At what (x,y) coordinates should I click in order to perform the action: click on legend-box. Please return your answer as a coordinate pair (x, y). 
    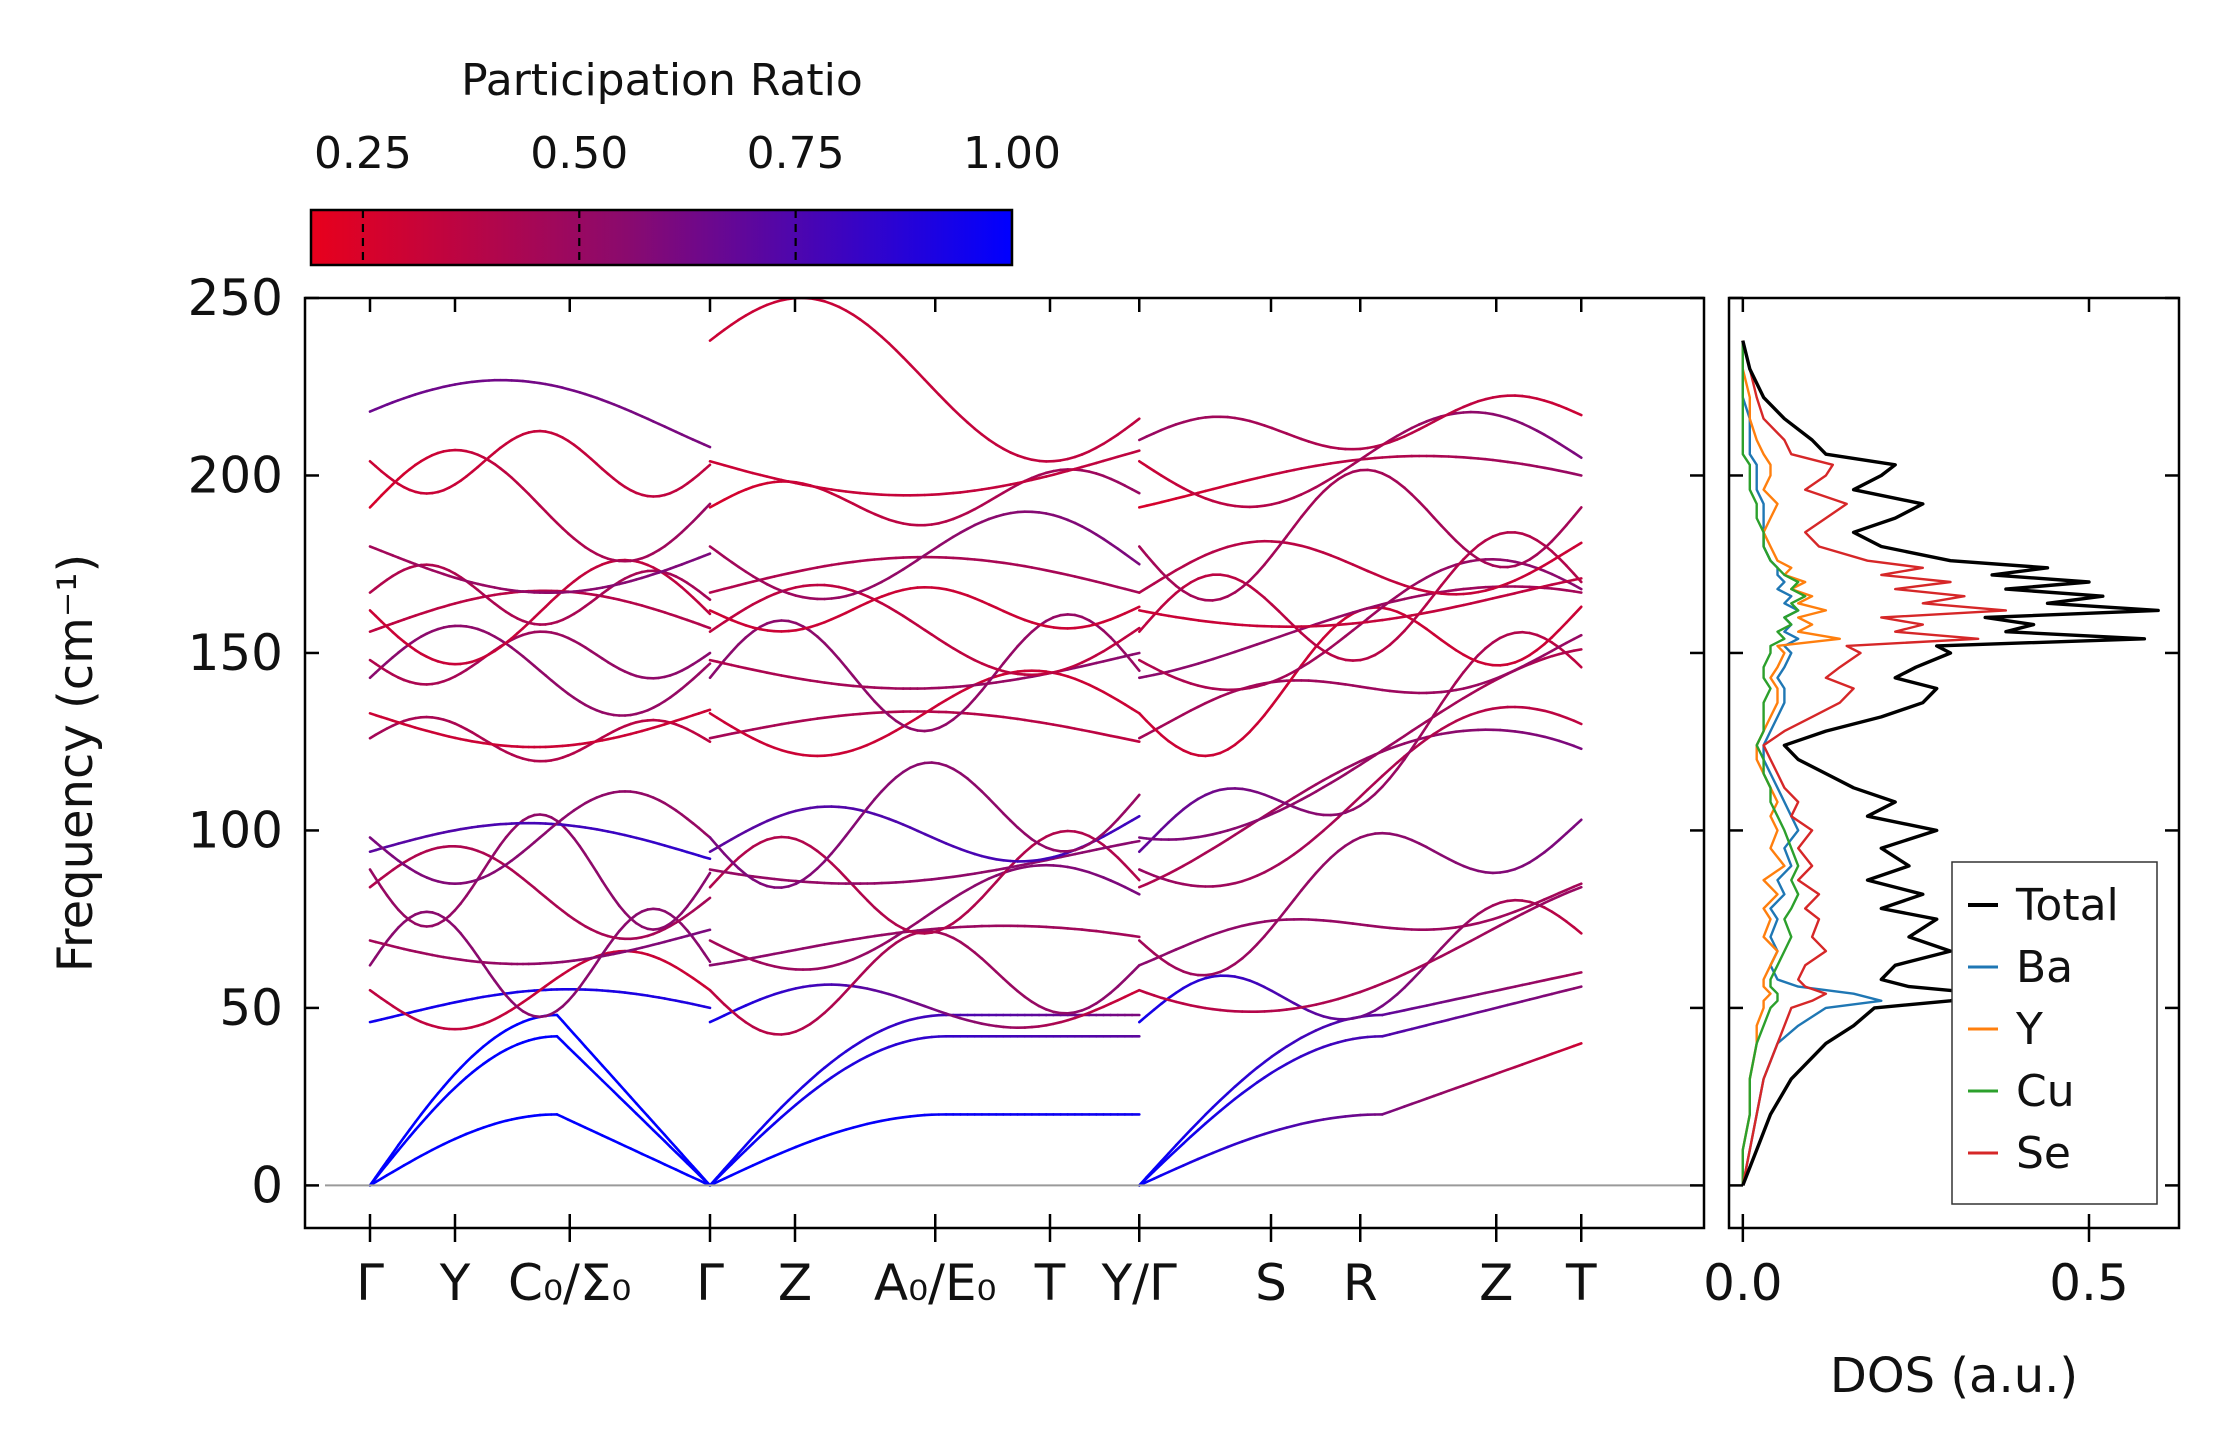
    Looking at the image, I should click on (2054, 1033).